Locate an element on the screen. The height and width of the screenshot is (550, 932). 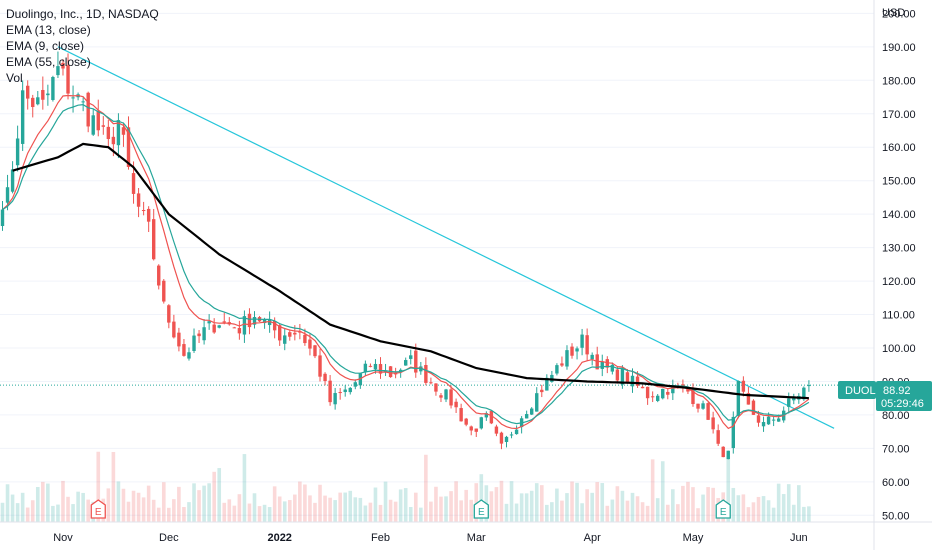
price-tag is located at coordinates (904, 396).